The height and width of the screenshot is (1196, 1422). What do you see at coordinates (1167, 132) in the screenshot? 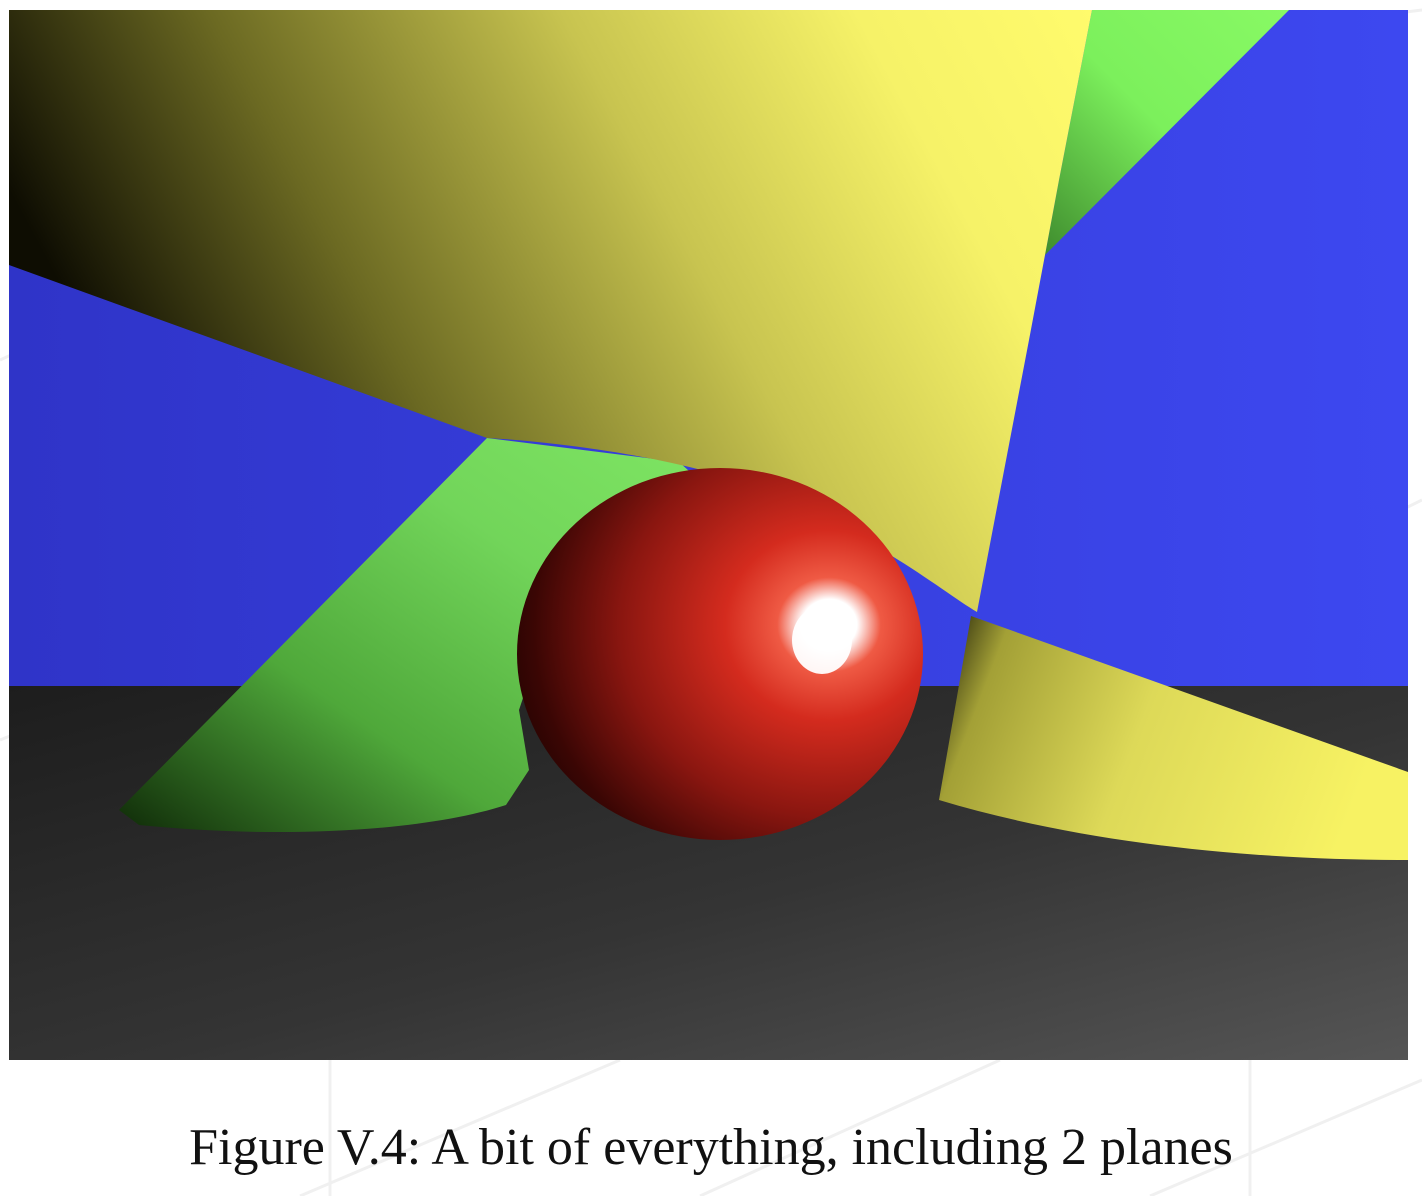
I see `green-cone-top` at bounding box center [1167, 132].